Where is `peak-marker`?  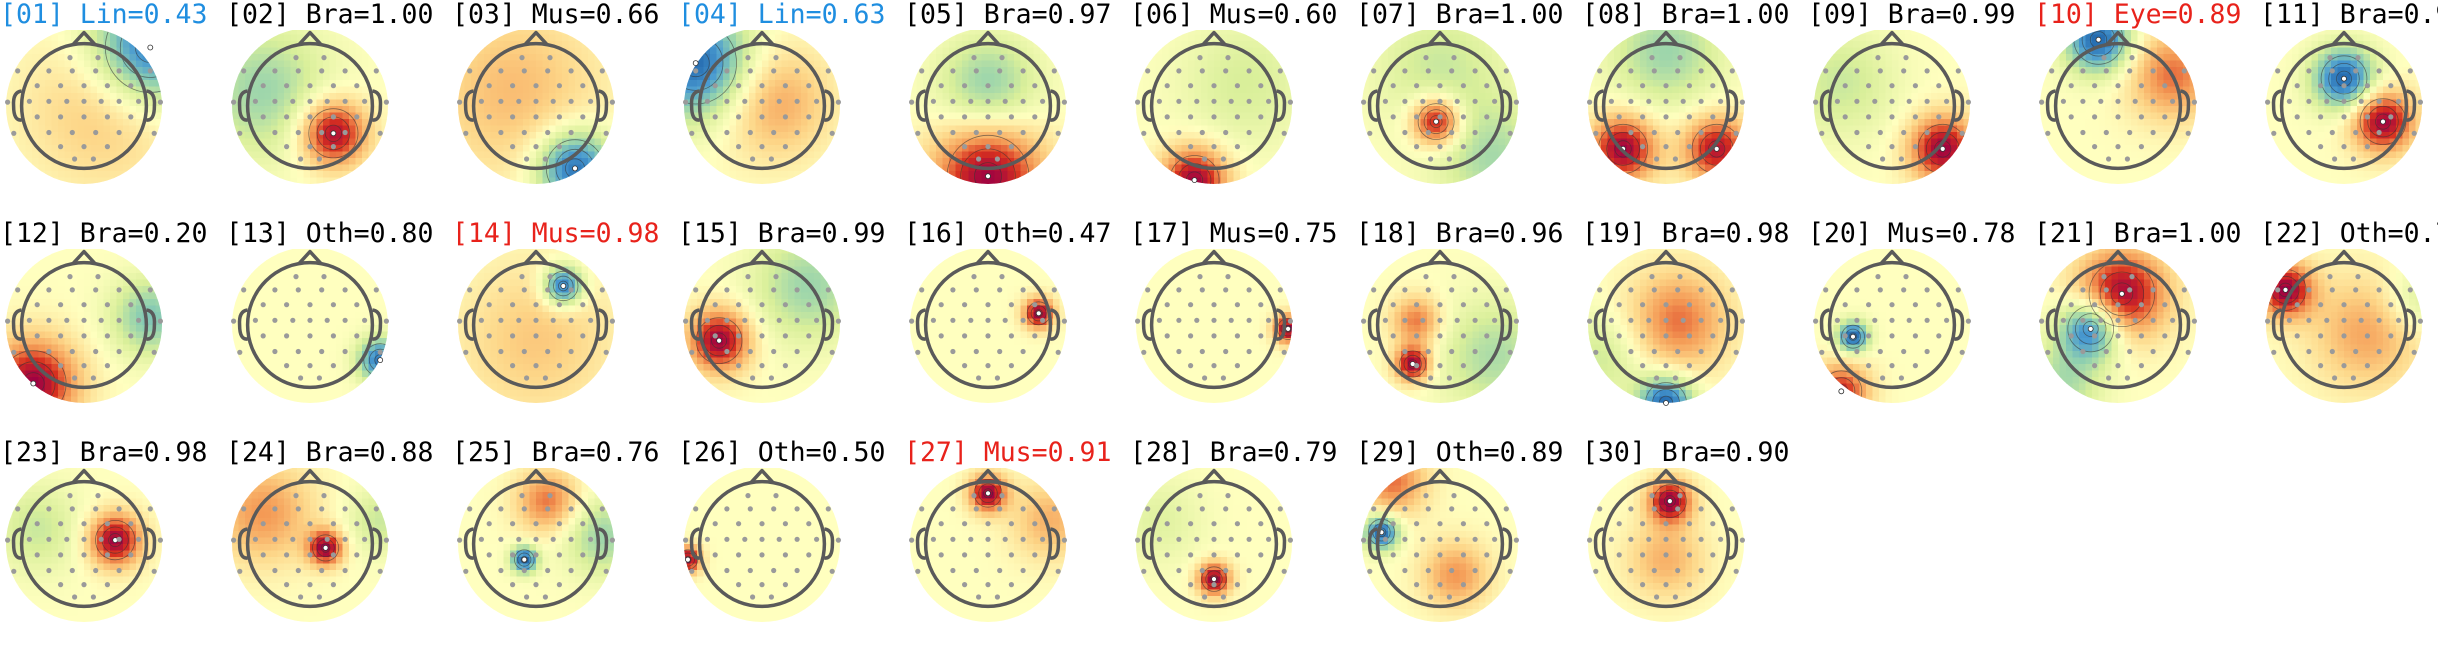
peak-marker is located at coordinates (380, 360).